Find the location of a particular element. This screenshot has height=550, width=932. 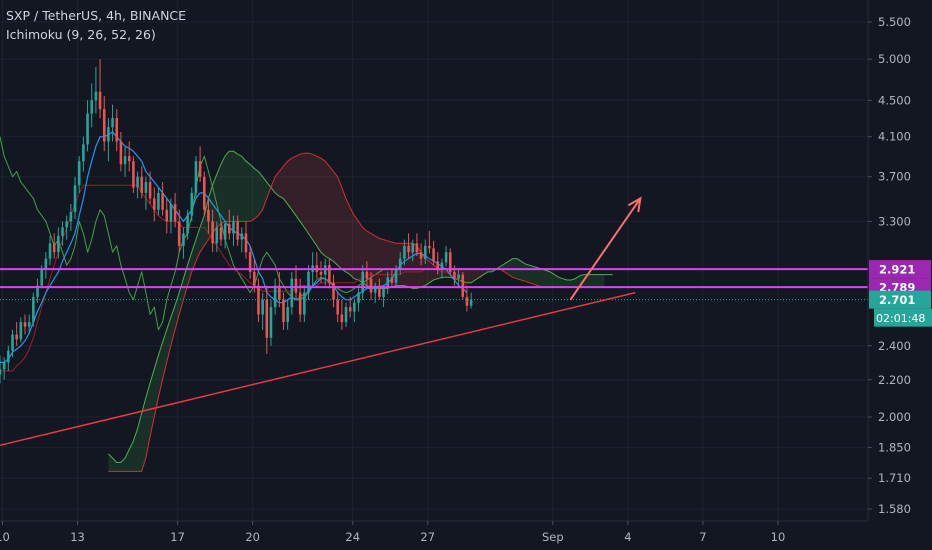

bar-countdown-label: 02:01:48 is located at coordinates (903, 317).